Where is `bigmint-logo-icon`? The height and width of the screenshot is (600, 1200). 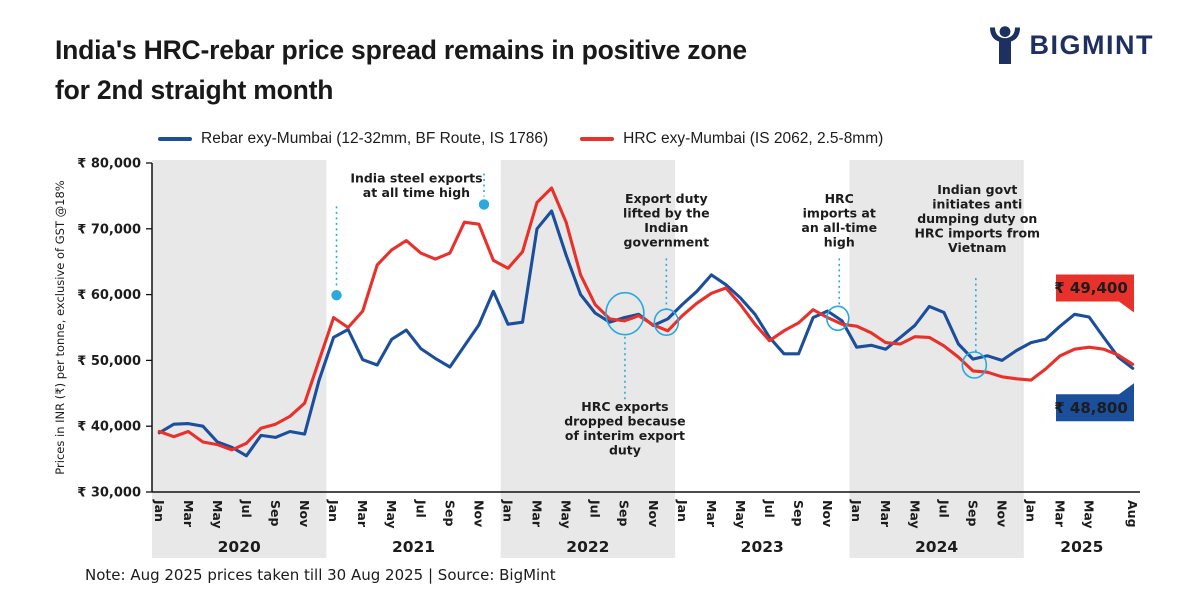 bigmint-logo-icon is located at coordinates (1004, 45).